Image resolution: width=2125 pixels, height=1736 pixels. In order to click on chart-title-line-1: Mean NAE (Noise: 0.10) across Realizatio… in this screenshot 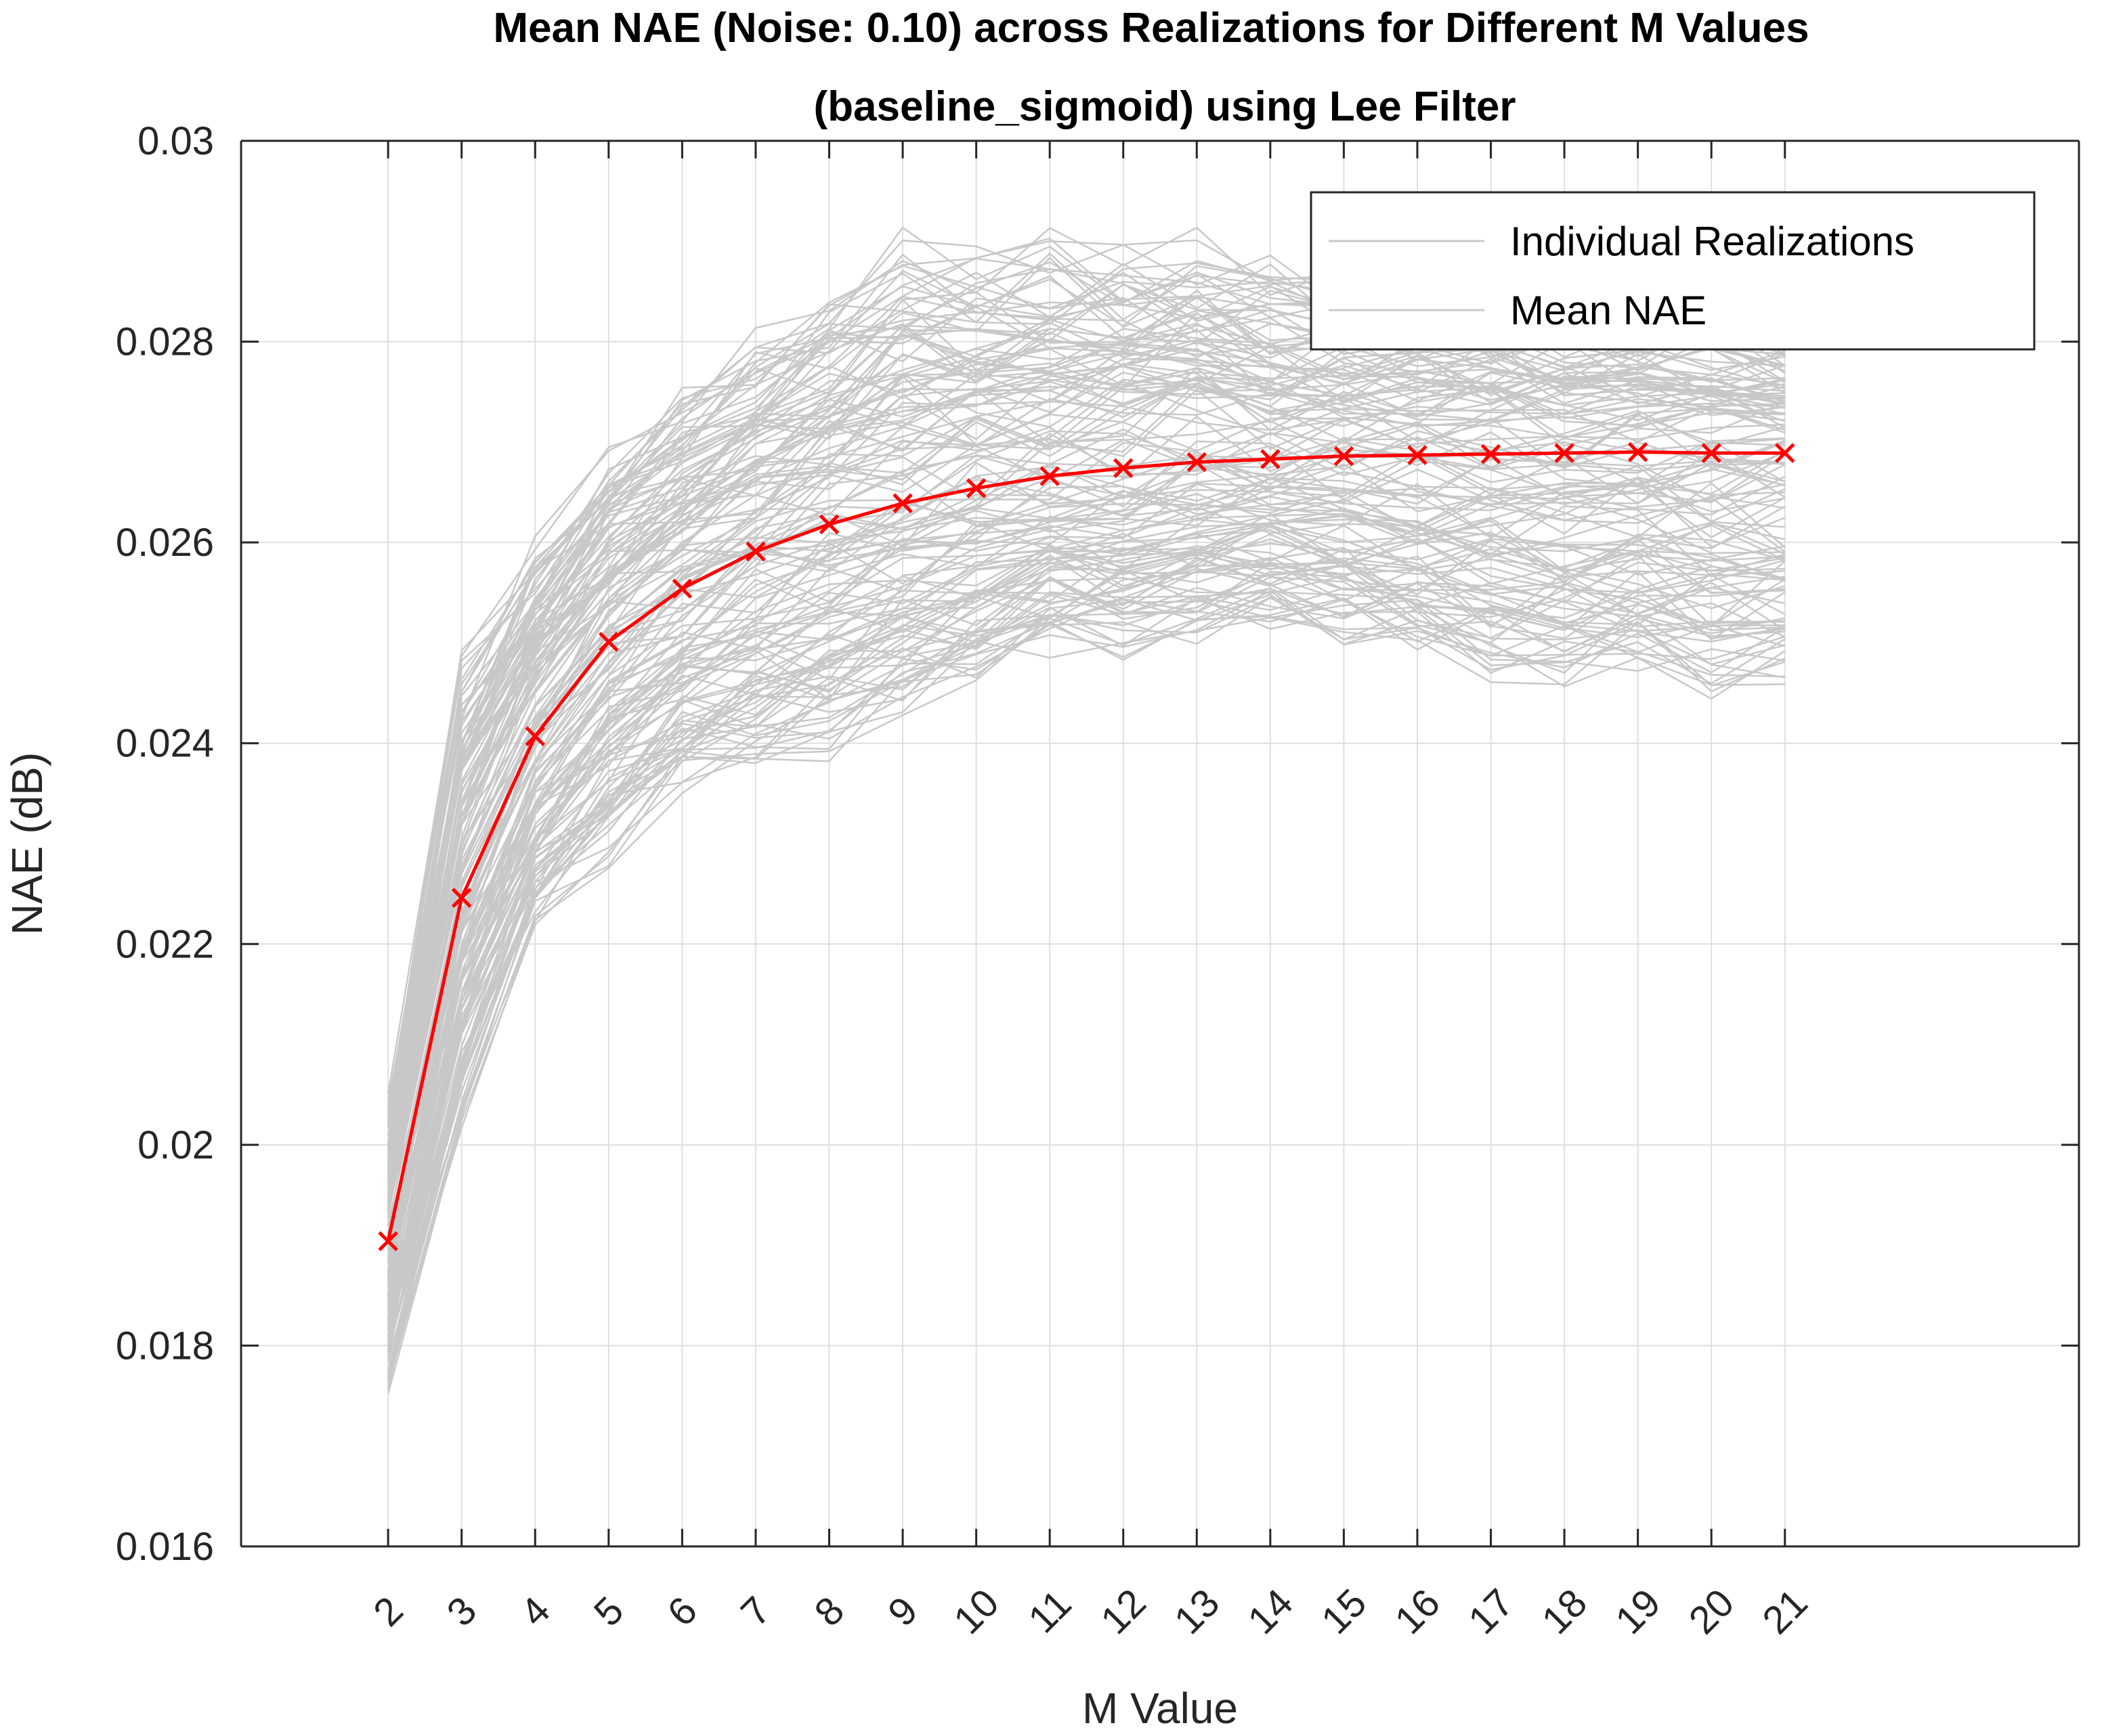, I will do `click(1151, 28)`.